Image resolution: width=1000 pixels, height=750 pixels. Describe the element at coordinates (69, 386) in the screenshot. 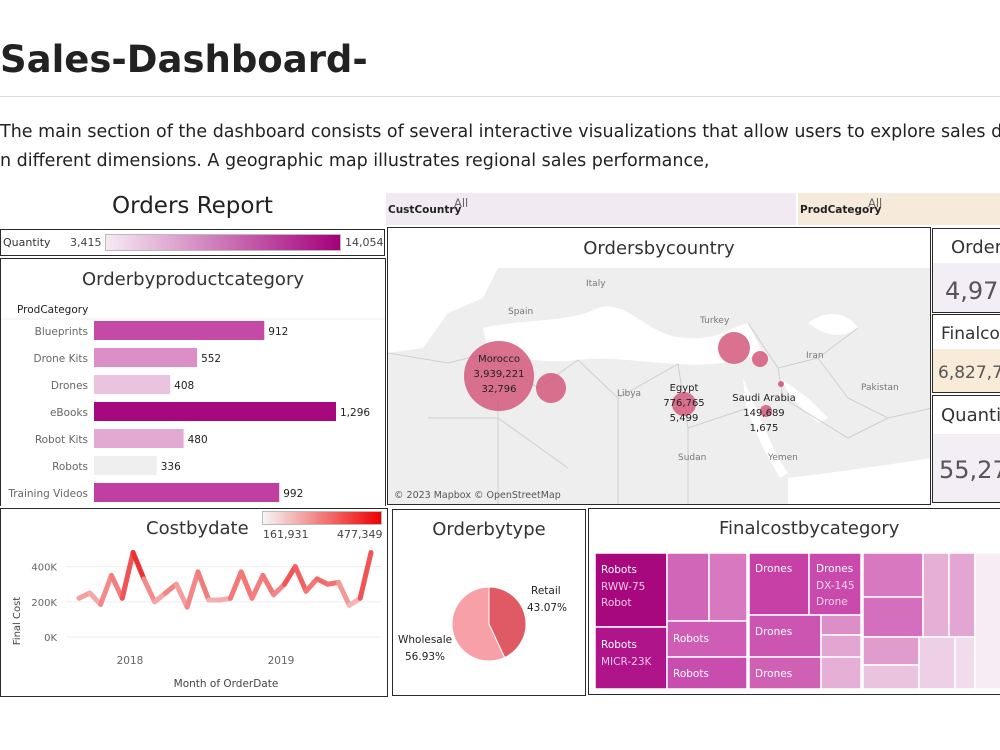

I see `bar-category-label: Drones` at that location.